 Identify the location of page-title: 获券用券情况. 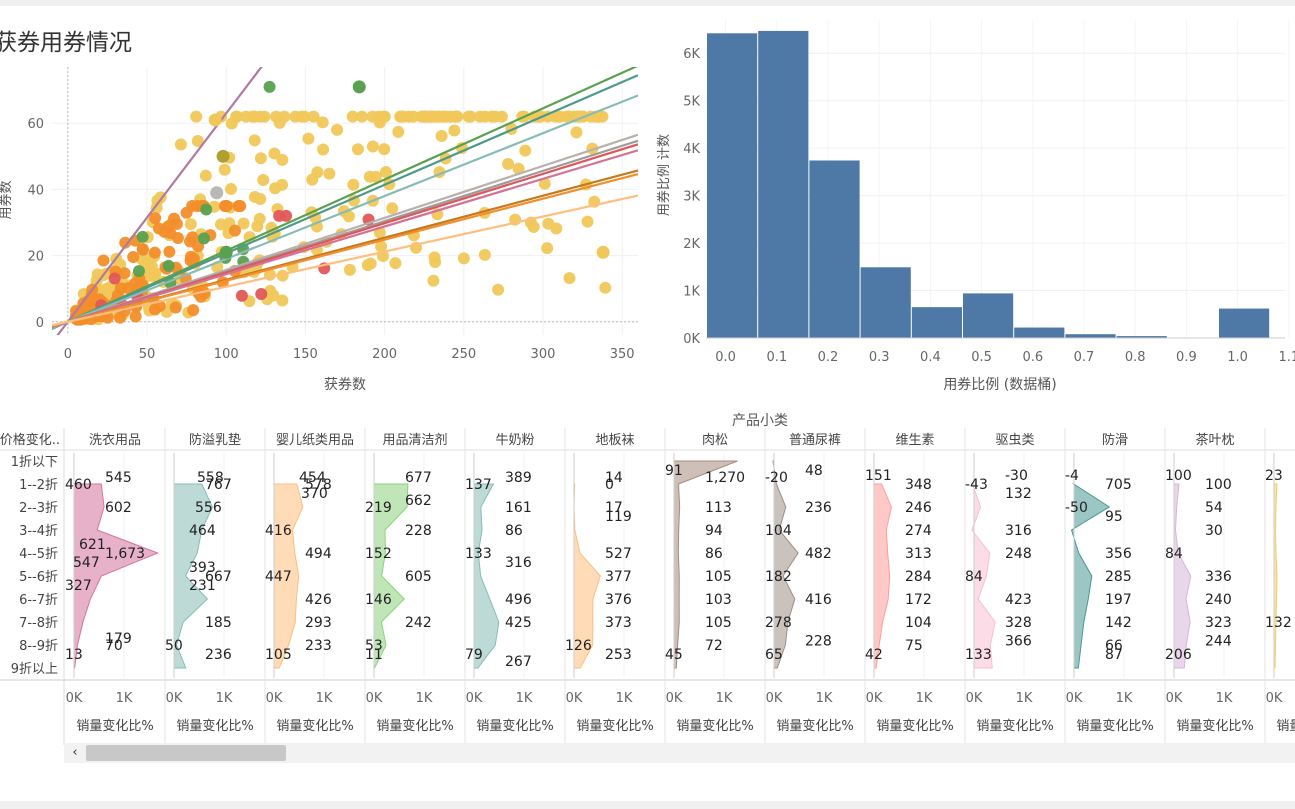
(66, 43).